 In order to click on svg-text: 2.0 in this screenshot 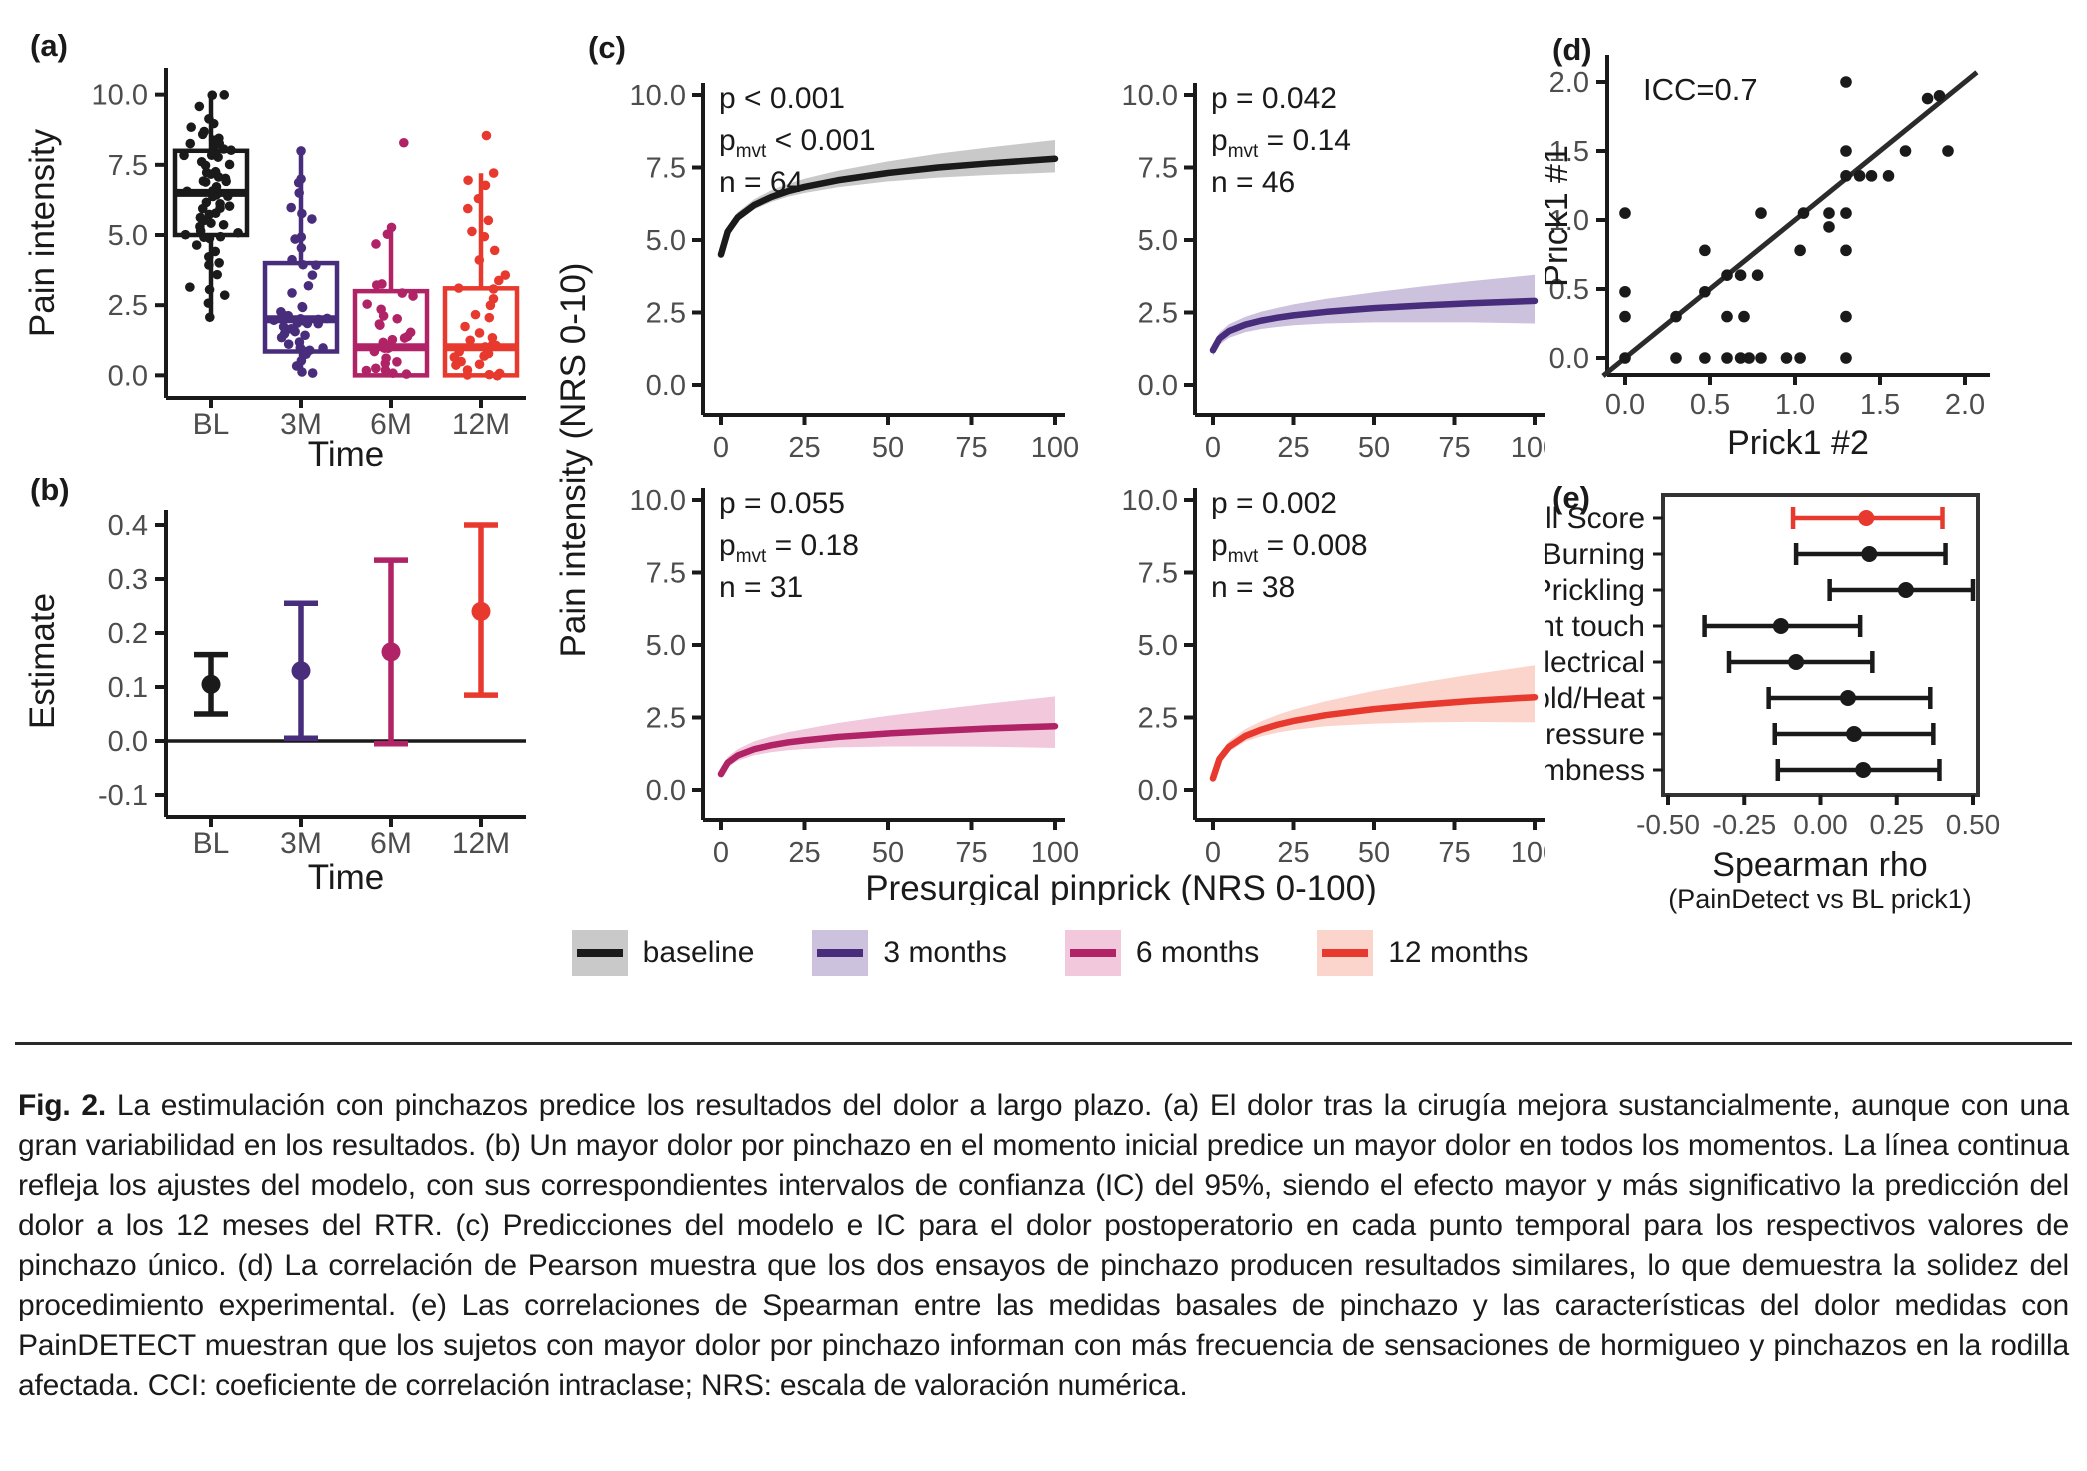, I will do `click(1569, 83)`.